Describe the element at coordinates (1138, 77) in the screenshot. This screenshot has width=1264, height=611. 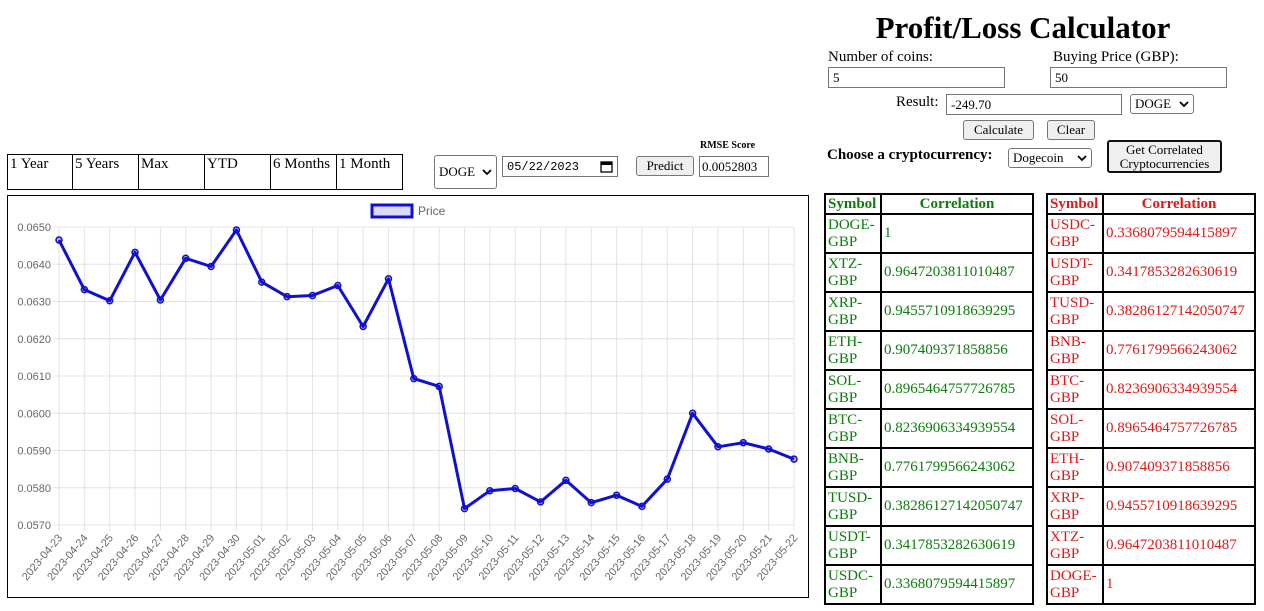
I see `buying-price-input: 50` at that location.